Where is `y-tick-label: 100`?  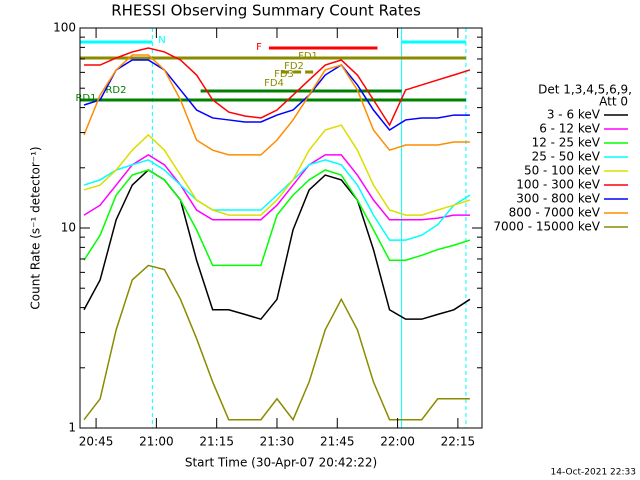 y-tick-label: 100 is located at coordinates (64, 28).